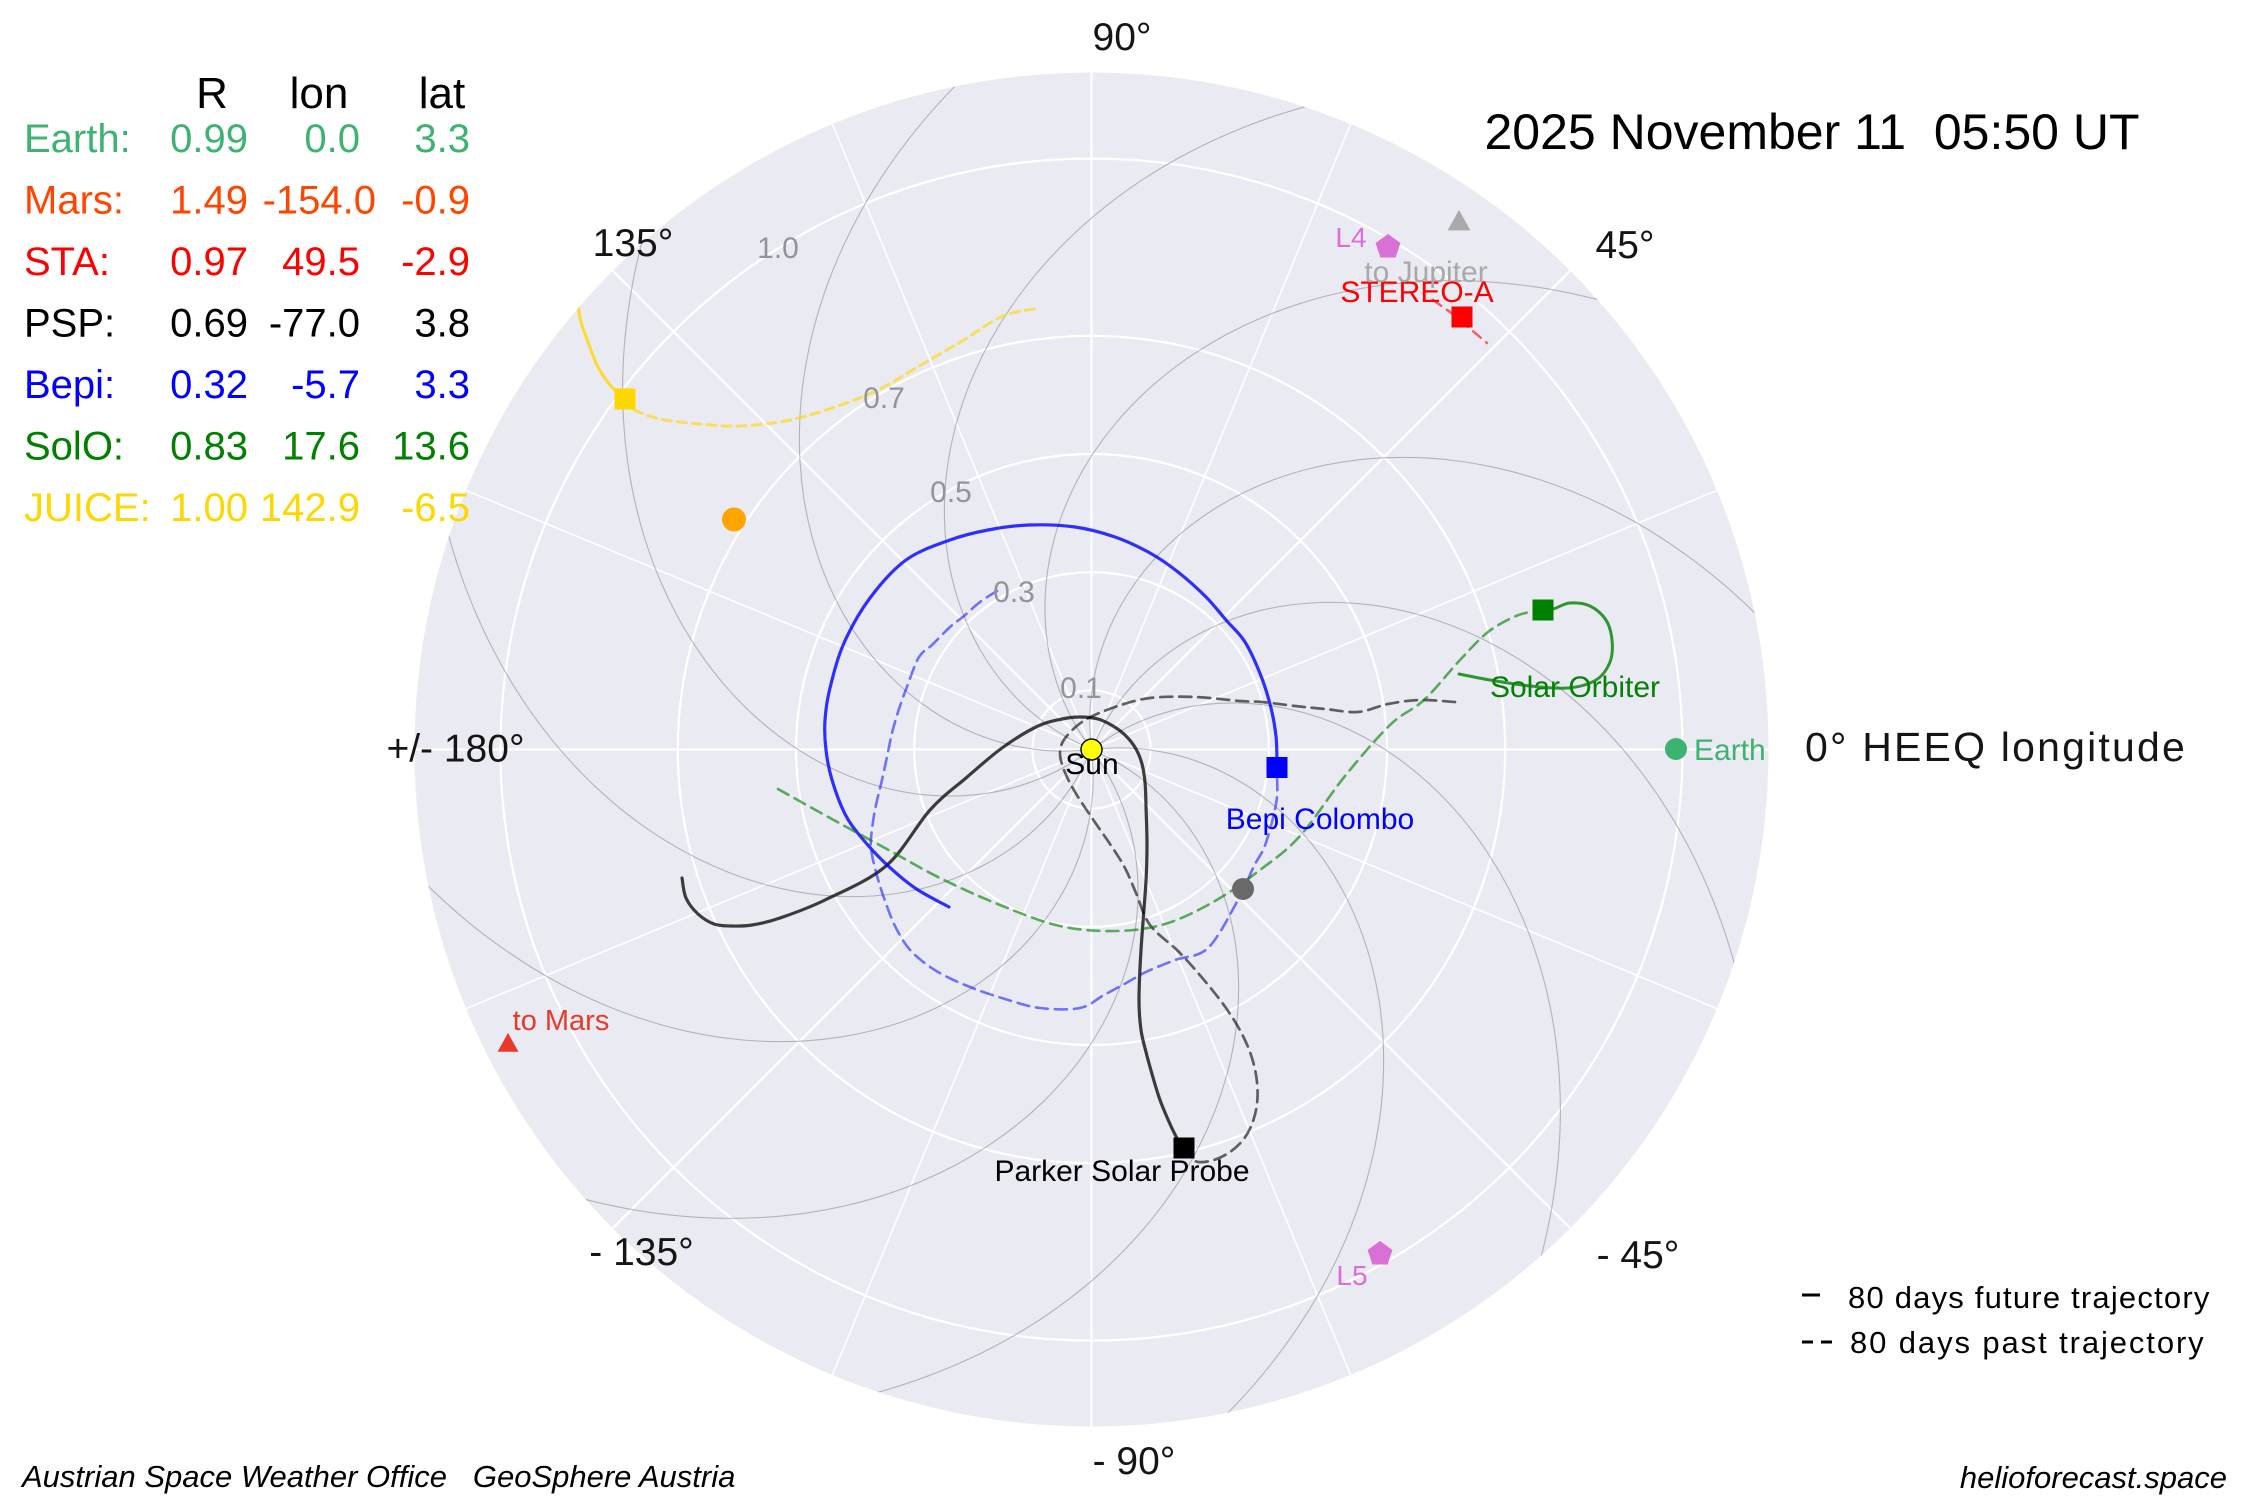  What do you see at coordinates (209, 447) in the screenshot?
I see `svg-text: 0.83` at bounding box center [209, 447].